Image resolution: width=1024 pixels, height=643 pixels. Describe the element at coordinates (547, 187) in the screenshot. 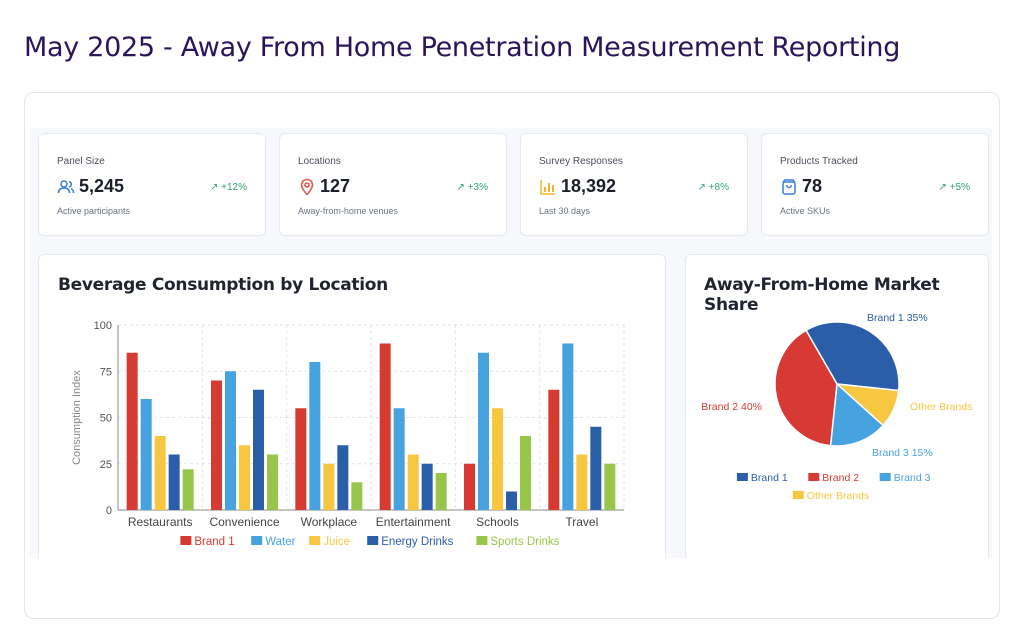

I see `bar-chart-icon` at that location.